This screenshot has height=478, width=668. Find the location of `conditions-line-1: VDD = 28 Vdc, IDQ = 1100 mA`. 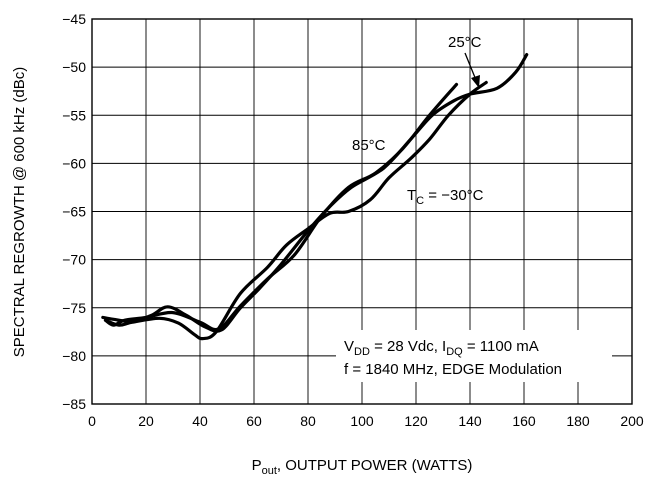

conditions-line-1: VDD = 28 Vdc, IDQ = 1100 mA is located at coordinates (441, 348).